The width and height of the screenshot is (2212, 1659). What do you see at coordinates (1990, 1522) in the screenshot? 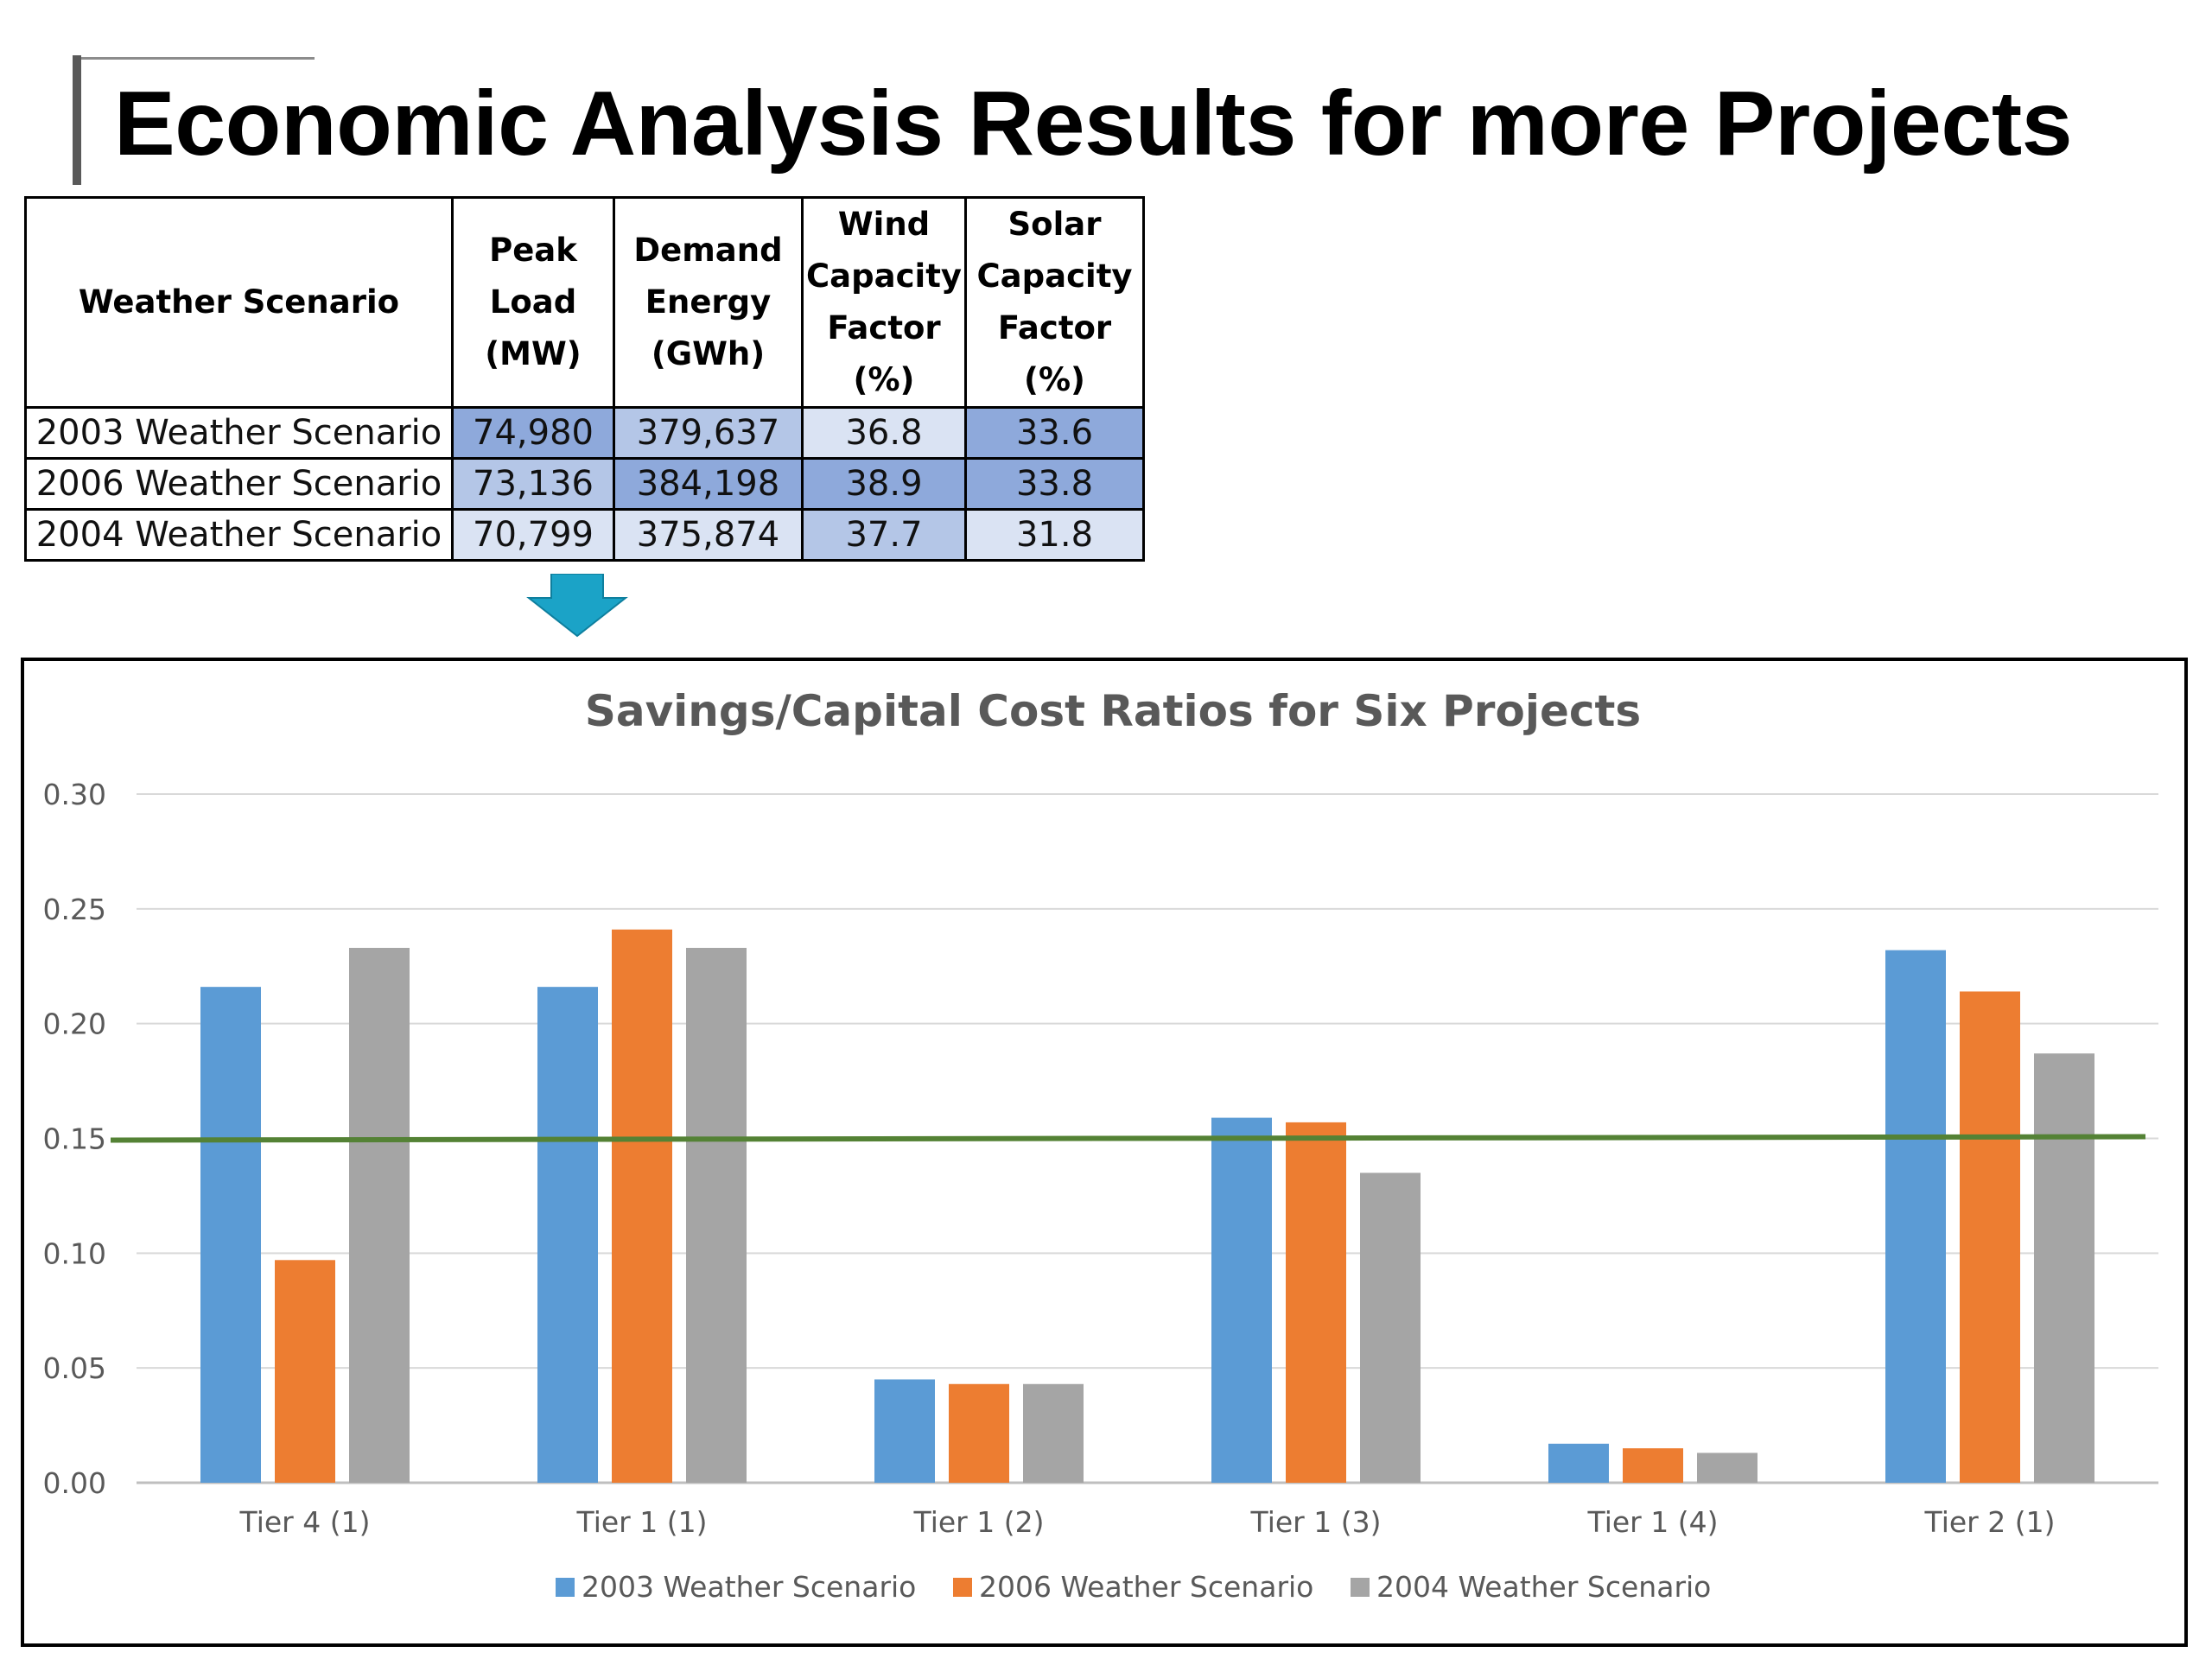
I see `x-tick-label: Tier 2 (1)` at bounding box center [1990, 1522].